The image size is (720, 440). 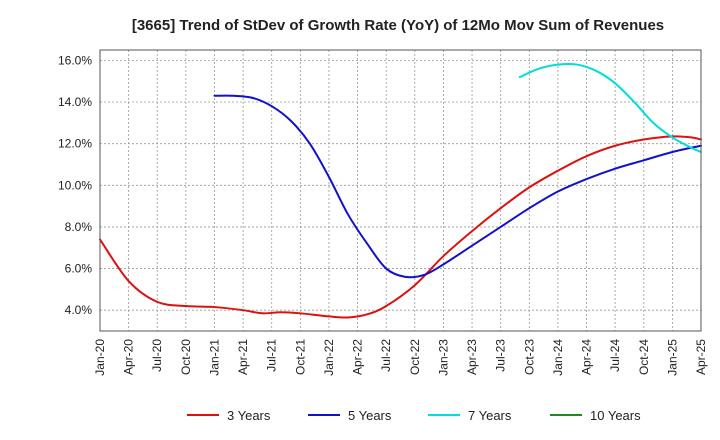 I want to click on x-tick-label: Oct-22, so click(x=415, y=357).